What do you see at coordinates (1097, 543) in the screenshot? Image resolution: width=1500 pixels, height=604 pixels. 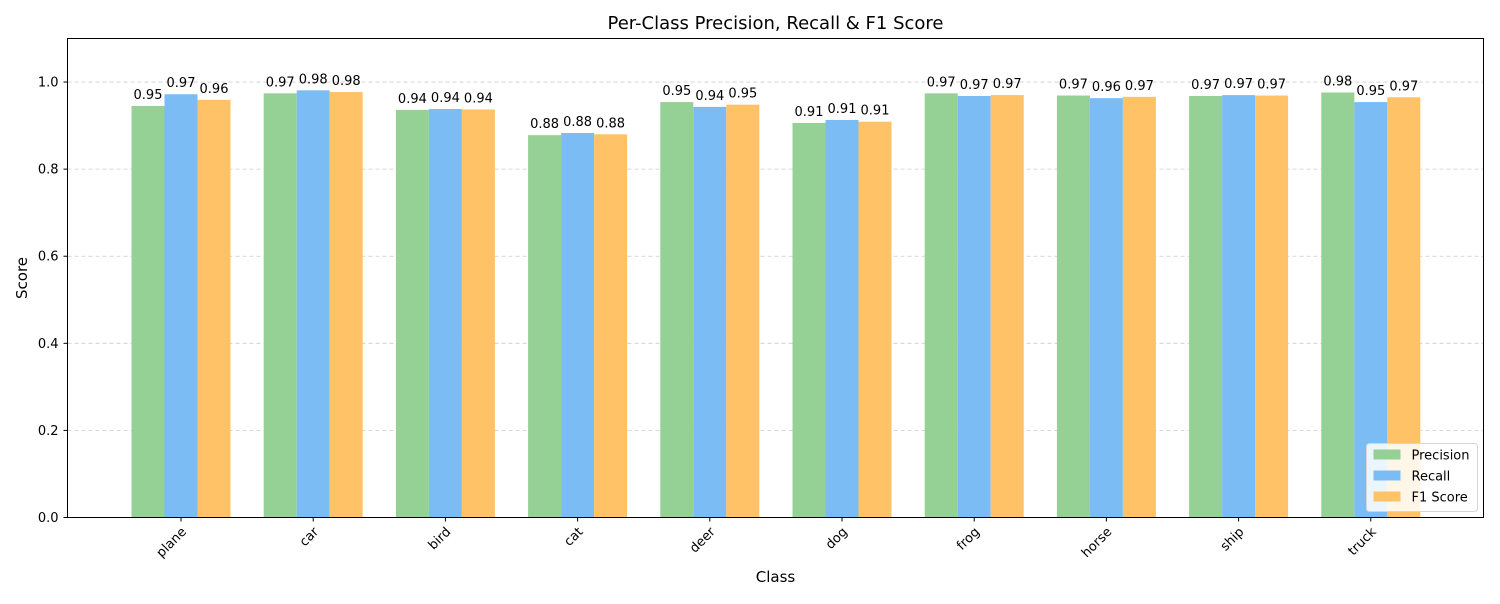 I see `x-tick-label: horse` at bounding box center [1097, 543].